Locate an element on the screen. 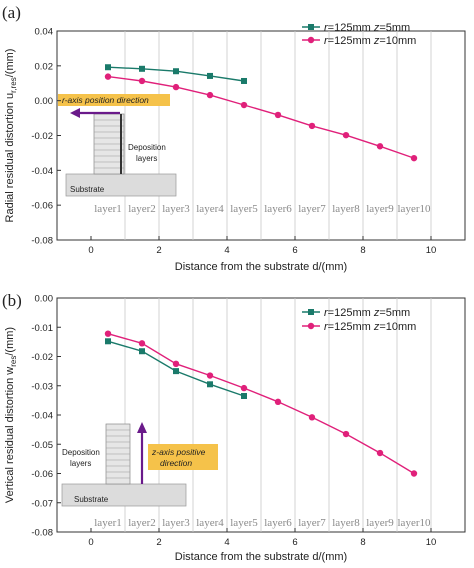 This screenshot has width=474, height=568. x-tick-label: 10 is located at coordinates (431, 250).